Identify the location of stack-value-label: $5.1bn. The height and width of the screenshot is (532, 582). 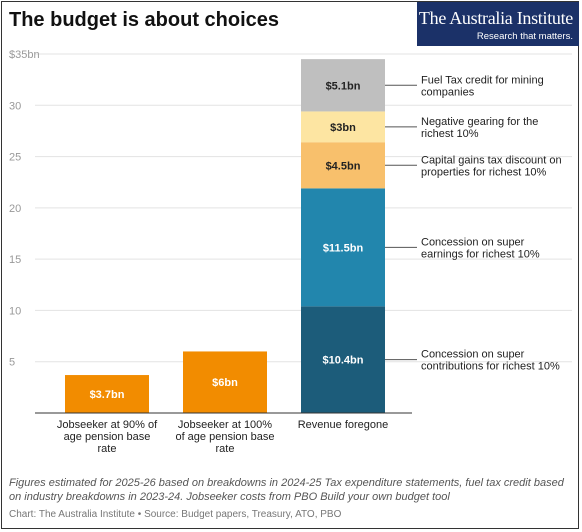
(343, 86).